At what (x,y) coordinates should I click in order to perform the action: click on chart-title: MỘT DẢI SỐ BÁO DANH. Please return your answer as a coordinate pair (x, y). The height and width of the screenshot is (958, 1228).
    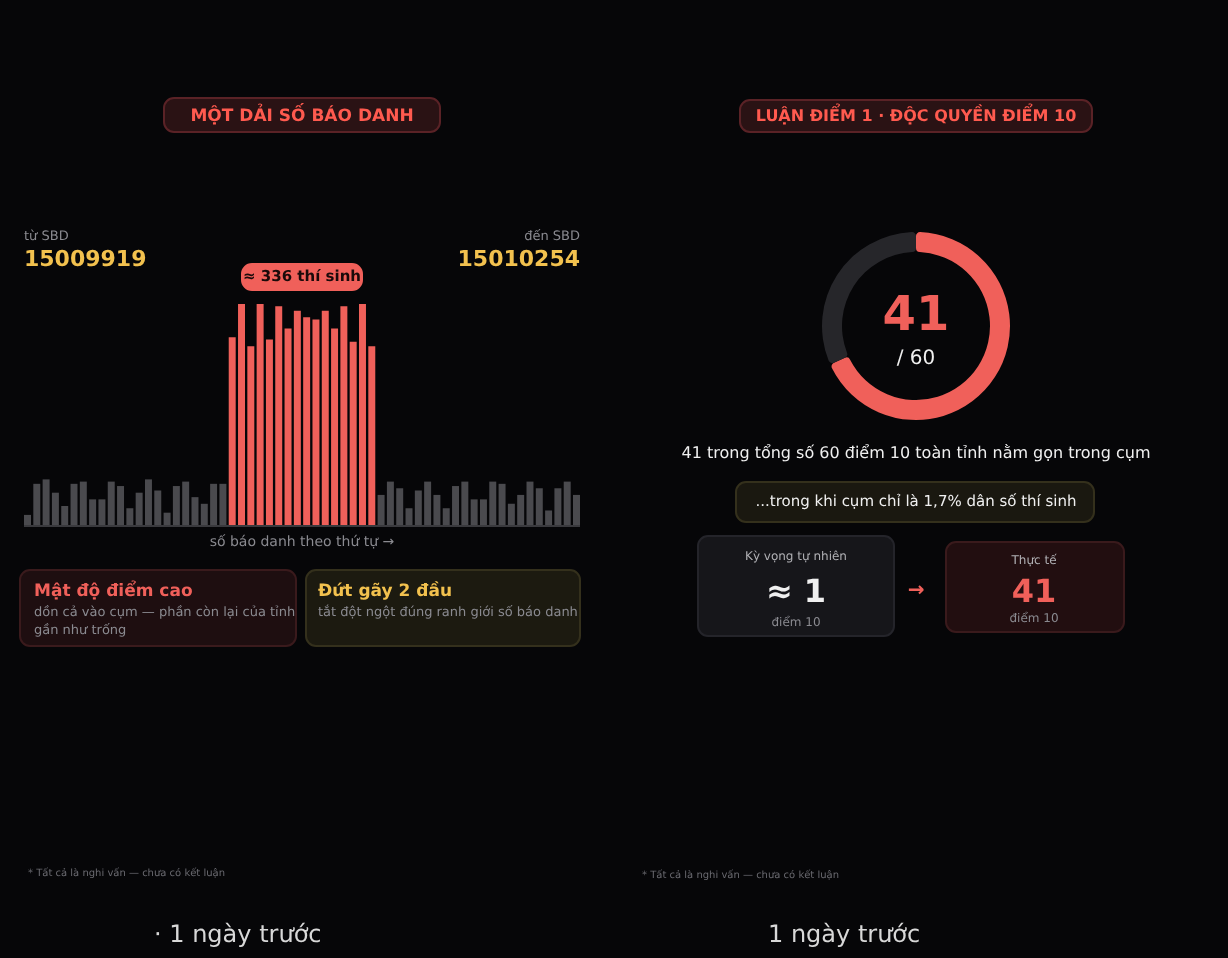
    Looking at the image, I should click on (302, 115).